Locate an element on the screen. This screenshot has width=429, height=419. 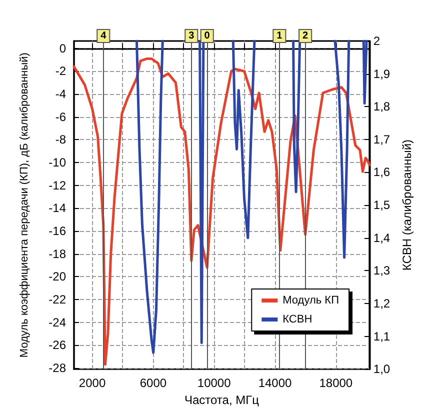
y-tick-label: -4 is located at coordinates (60, 94).